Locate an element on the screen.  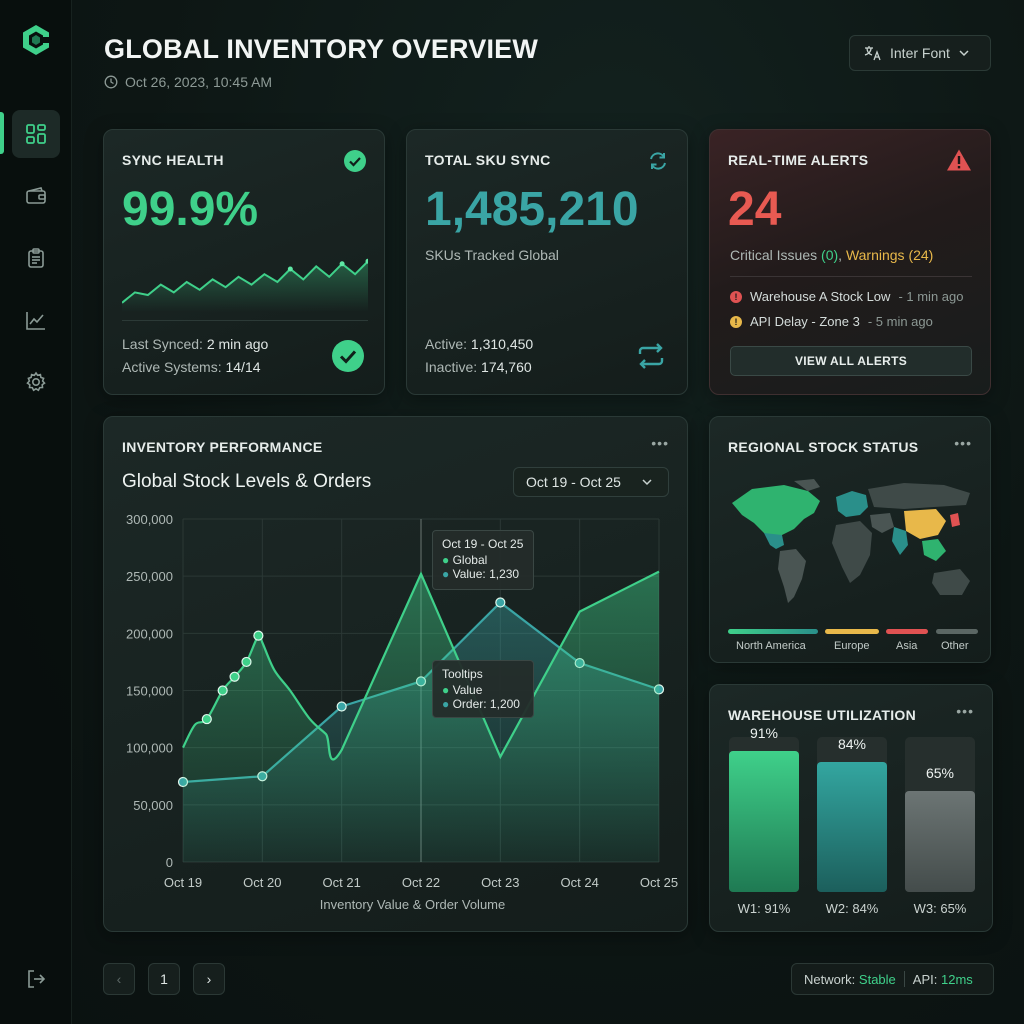
date-range-select: Oct 19 - Oct 25 is located at coordinates (591, 482).